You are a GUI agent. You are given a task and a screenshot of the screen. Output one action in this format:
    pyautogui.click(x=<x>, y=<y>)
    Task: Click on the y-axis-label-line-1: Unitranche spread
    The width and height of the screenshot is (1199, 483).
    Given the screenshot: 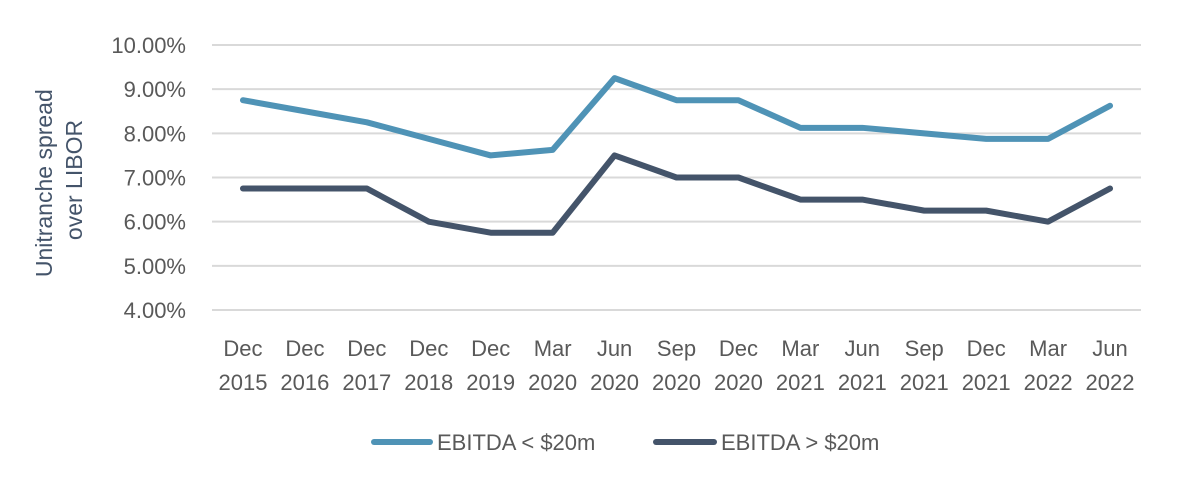 What is the action you would take?
    pyautogui.click(x=44, y=183)
    